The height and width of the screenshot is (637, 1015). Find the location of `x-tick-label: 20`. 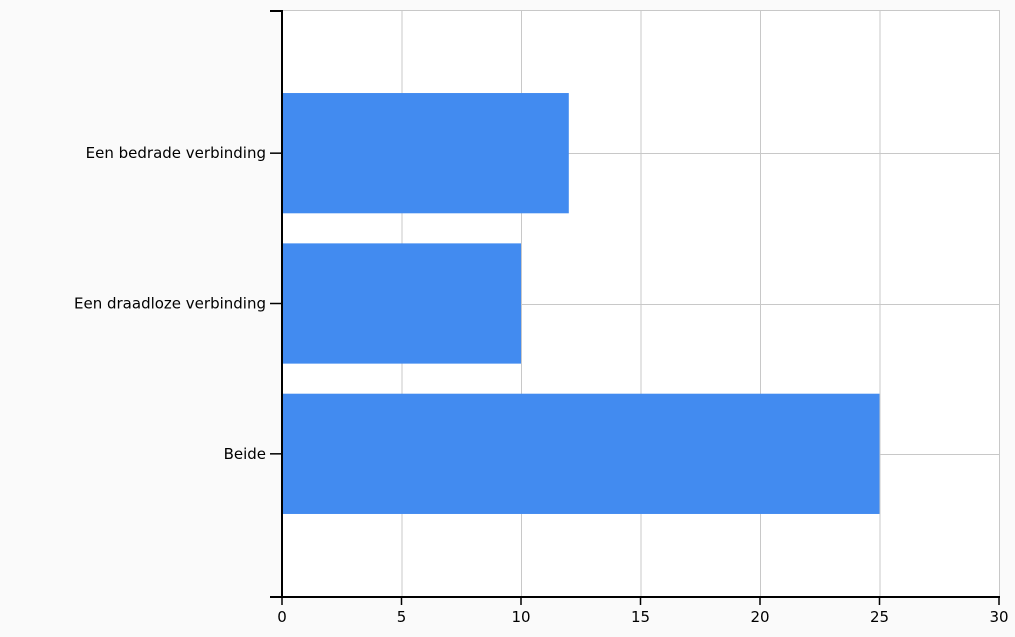

x-tick-label: 20 is located at coordinates (759, 617).